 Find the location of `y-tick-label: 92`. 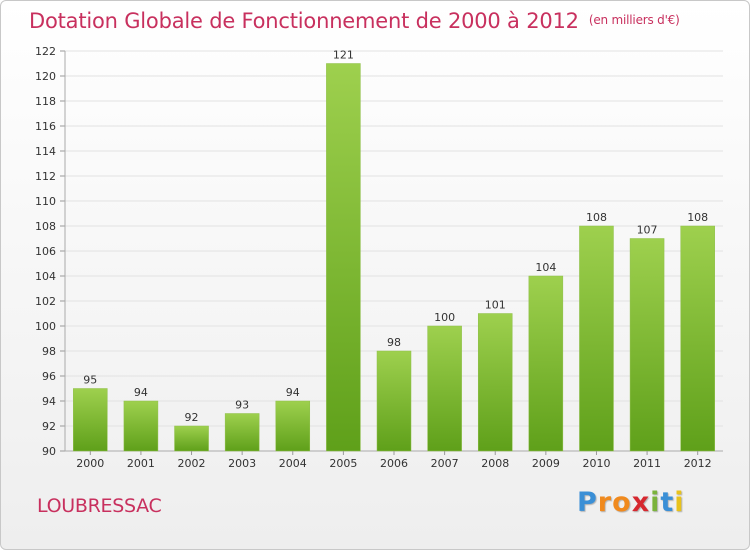

y-tick-label: 92 is located at coordinates (49, 426).